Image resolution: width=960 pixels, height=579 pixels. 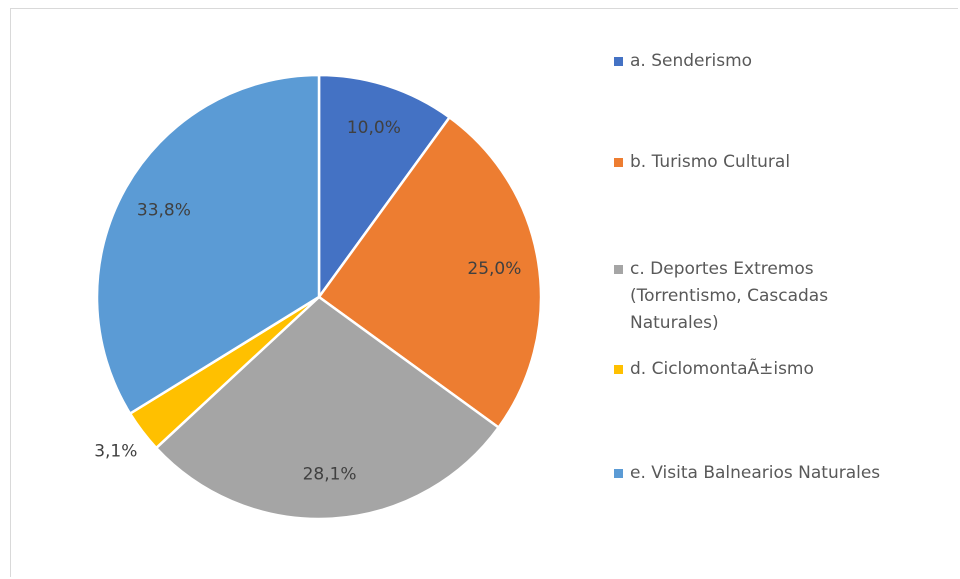 What do you see at coordinates (494, 269) in the screenshot?
I see `data-label: 25,0%` at bounding box center [494, 269].